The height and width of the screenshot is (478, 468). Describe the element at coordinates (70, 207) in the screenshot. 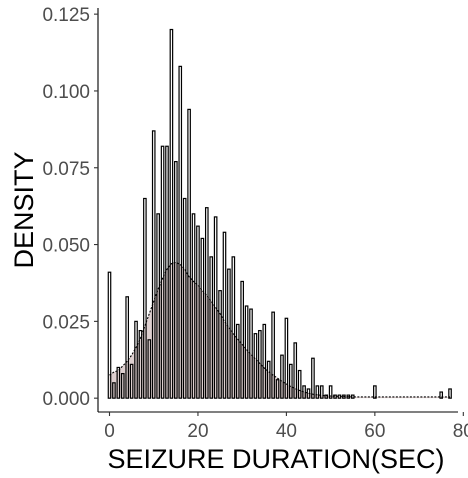

I see `y-axis-ticks: 0.000 0.025 0.050 0.075 0.100 0.125` at that location.